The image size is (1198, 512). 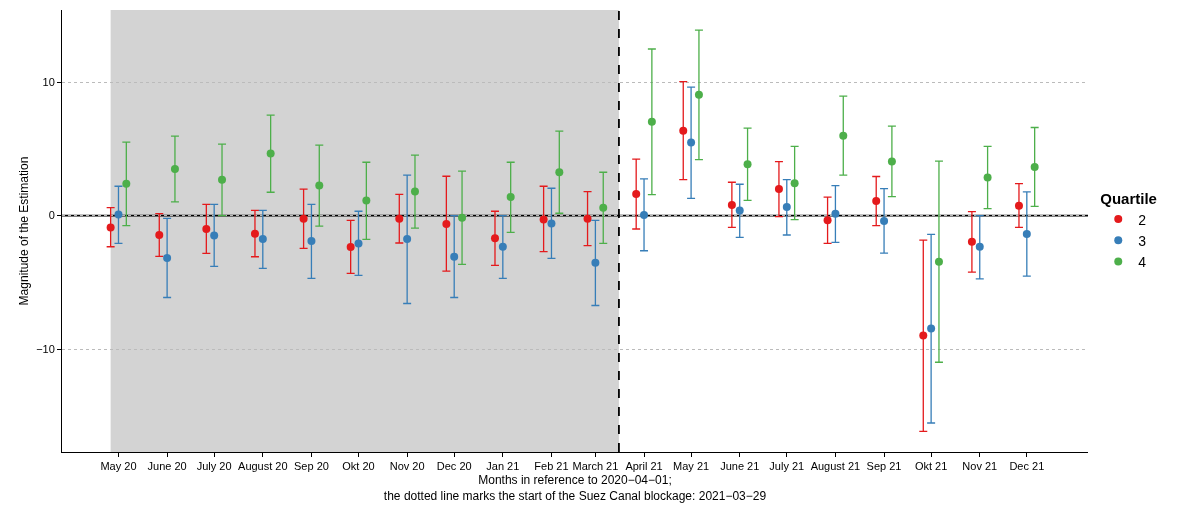 What do you see at coordinates (263, 466) in the screenshot?
I see `x-tick-label: August 20` at bounding box center [263, 466].